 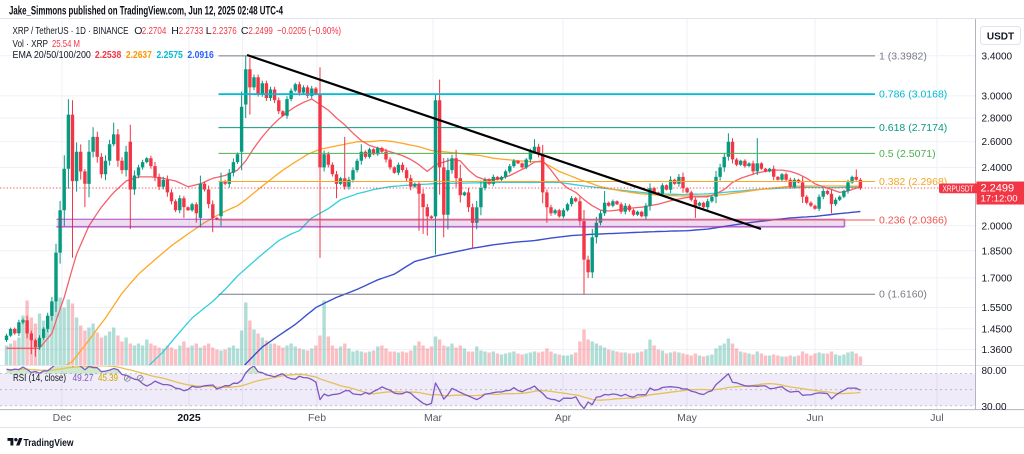 I want to click on svg-text: C, so click(x=245, y=31).